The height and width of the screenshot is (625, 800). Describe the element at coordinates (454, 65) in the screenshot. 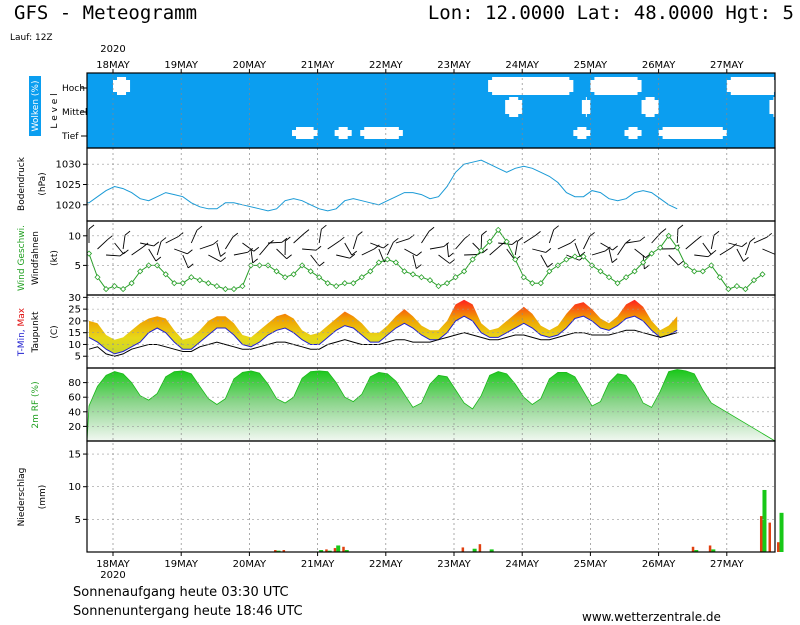

I see `day-label-top: 23MAY` at that location.